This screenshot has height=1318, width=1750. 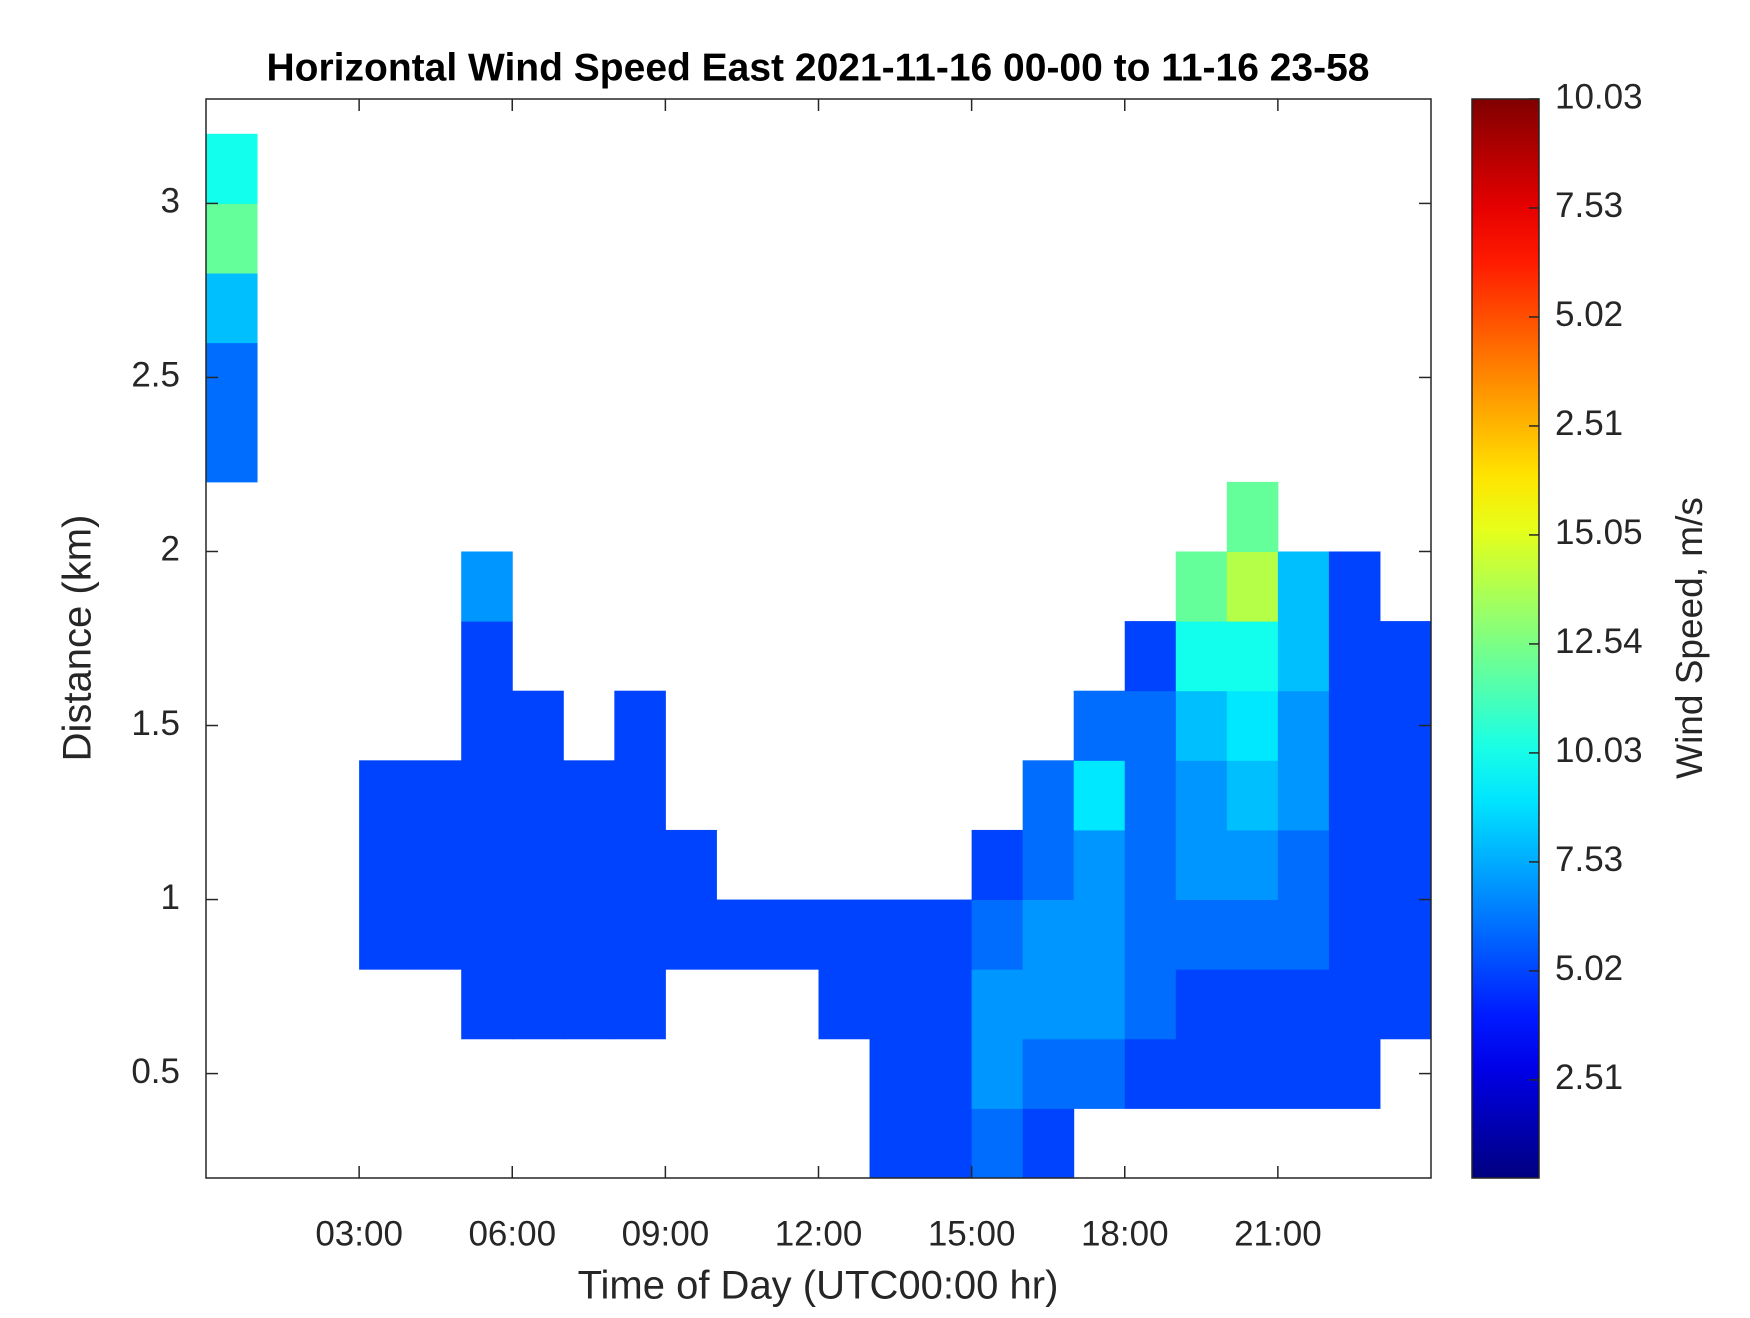 What do you see at coordinates (972, 1233) in the screenshot?
I see `x-tick-label: 15:00` at bounding box center [972, 1233].